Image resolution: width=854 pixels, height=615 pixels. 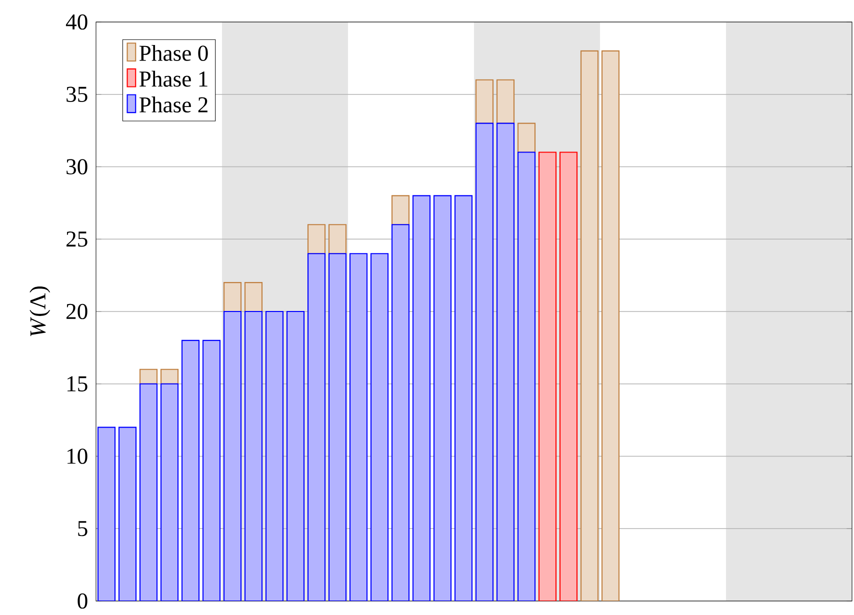 I want to click on y-tick-label: 30, so click(x=77, y=166).